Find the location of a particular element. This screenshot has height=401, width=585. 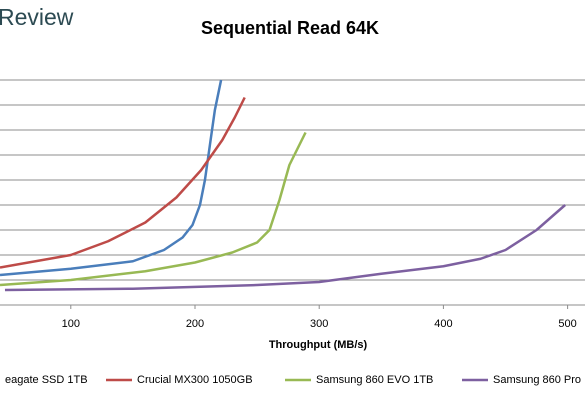

logo: Review is located at coordinates (37, 17).